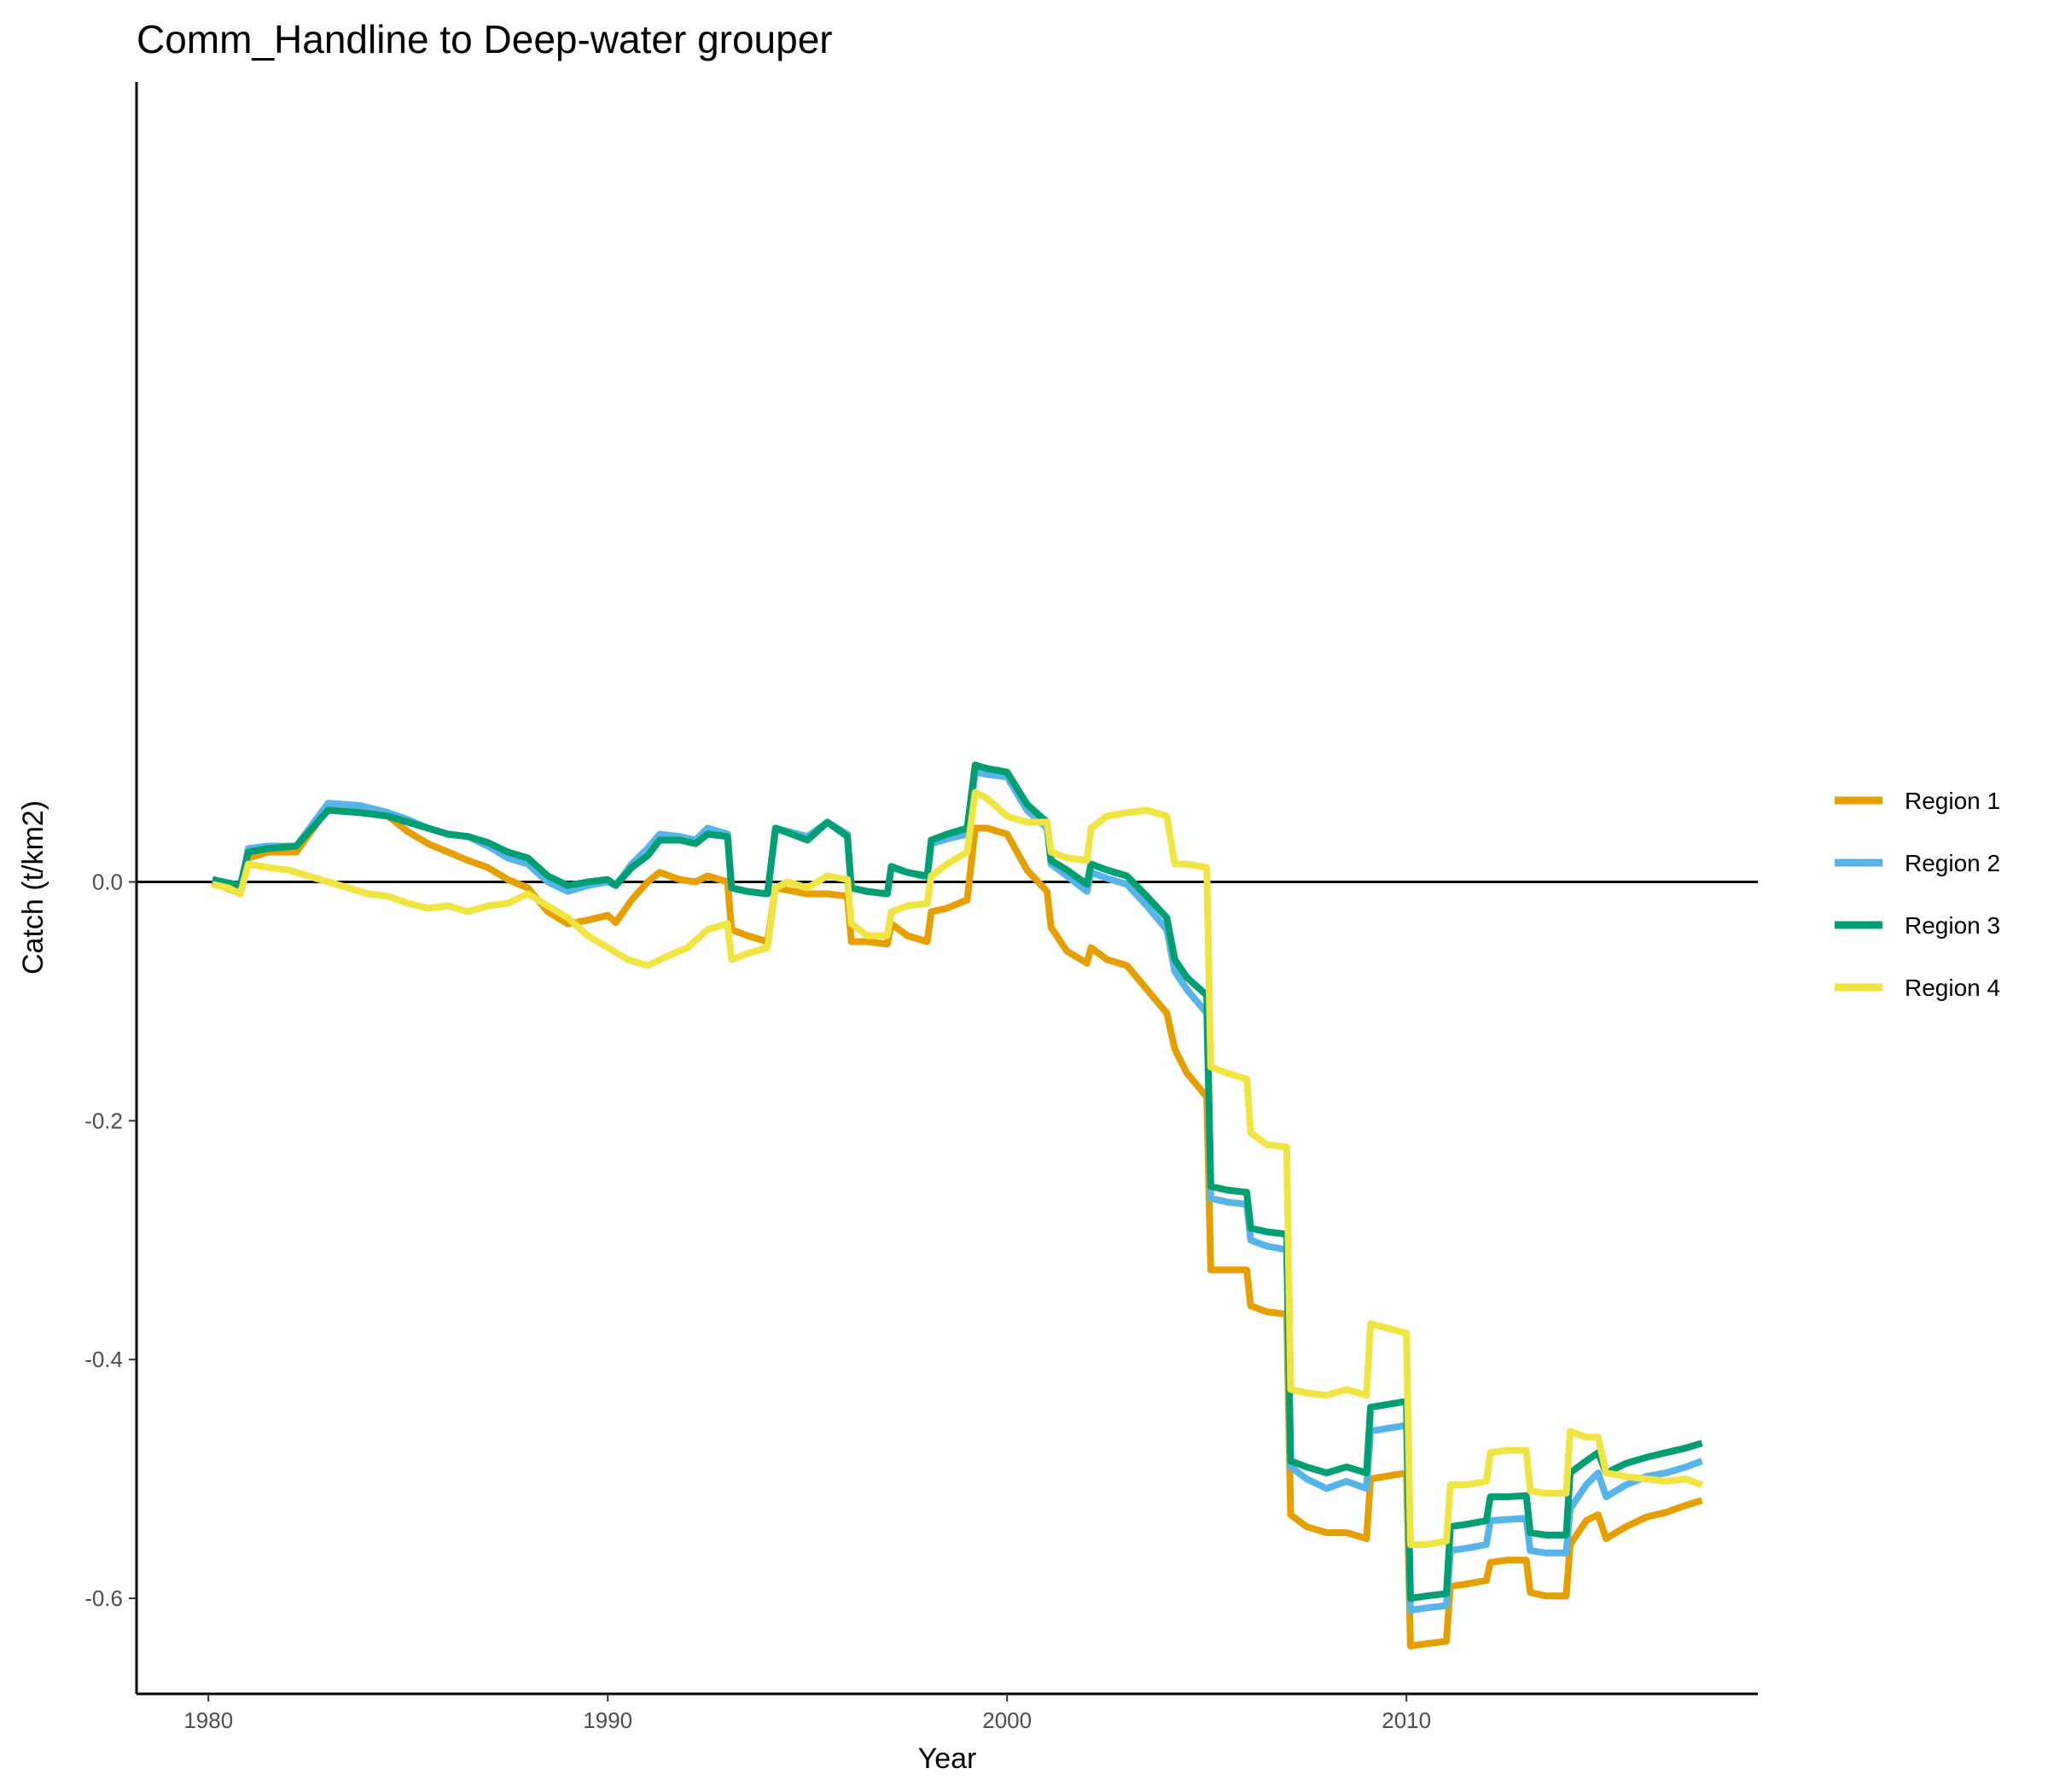  I want to click on legend-item: Region 4, so click(1918, 988).